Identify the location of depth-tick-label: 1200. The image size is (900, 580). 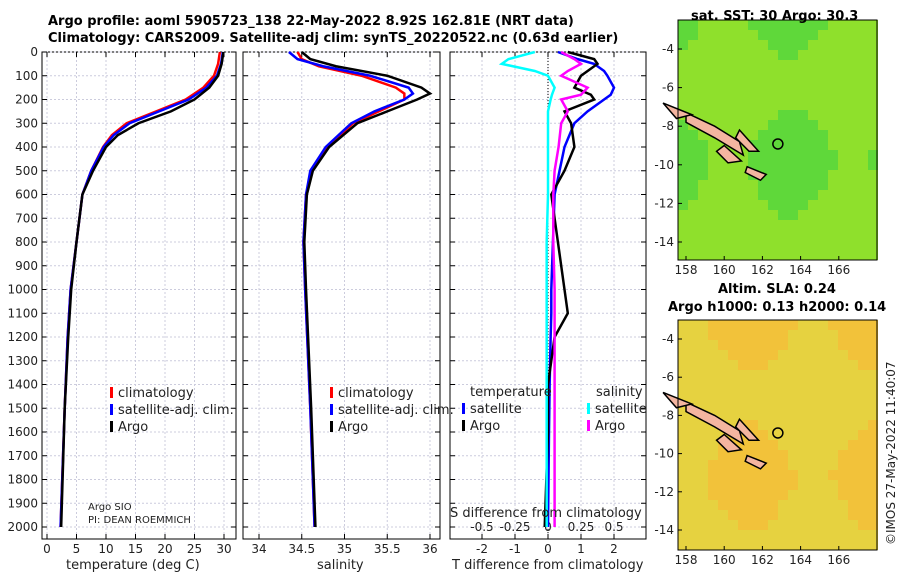
(22, 337).